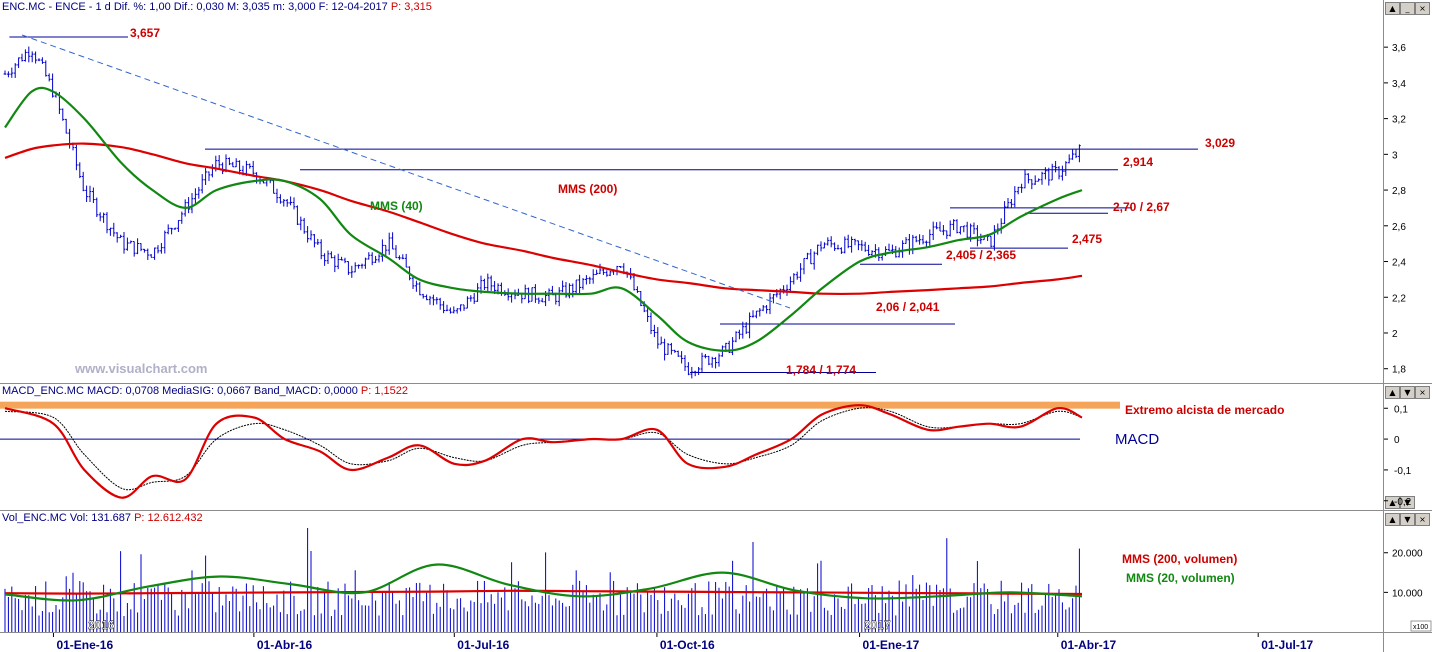 This screenshot has height=652, width=1432. Describe the element at coordinates (1179, 559) in the screenshot. I see `vol-legend-200: MMS (200, volumen)` at that location.